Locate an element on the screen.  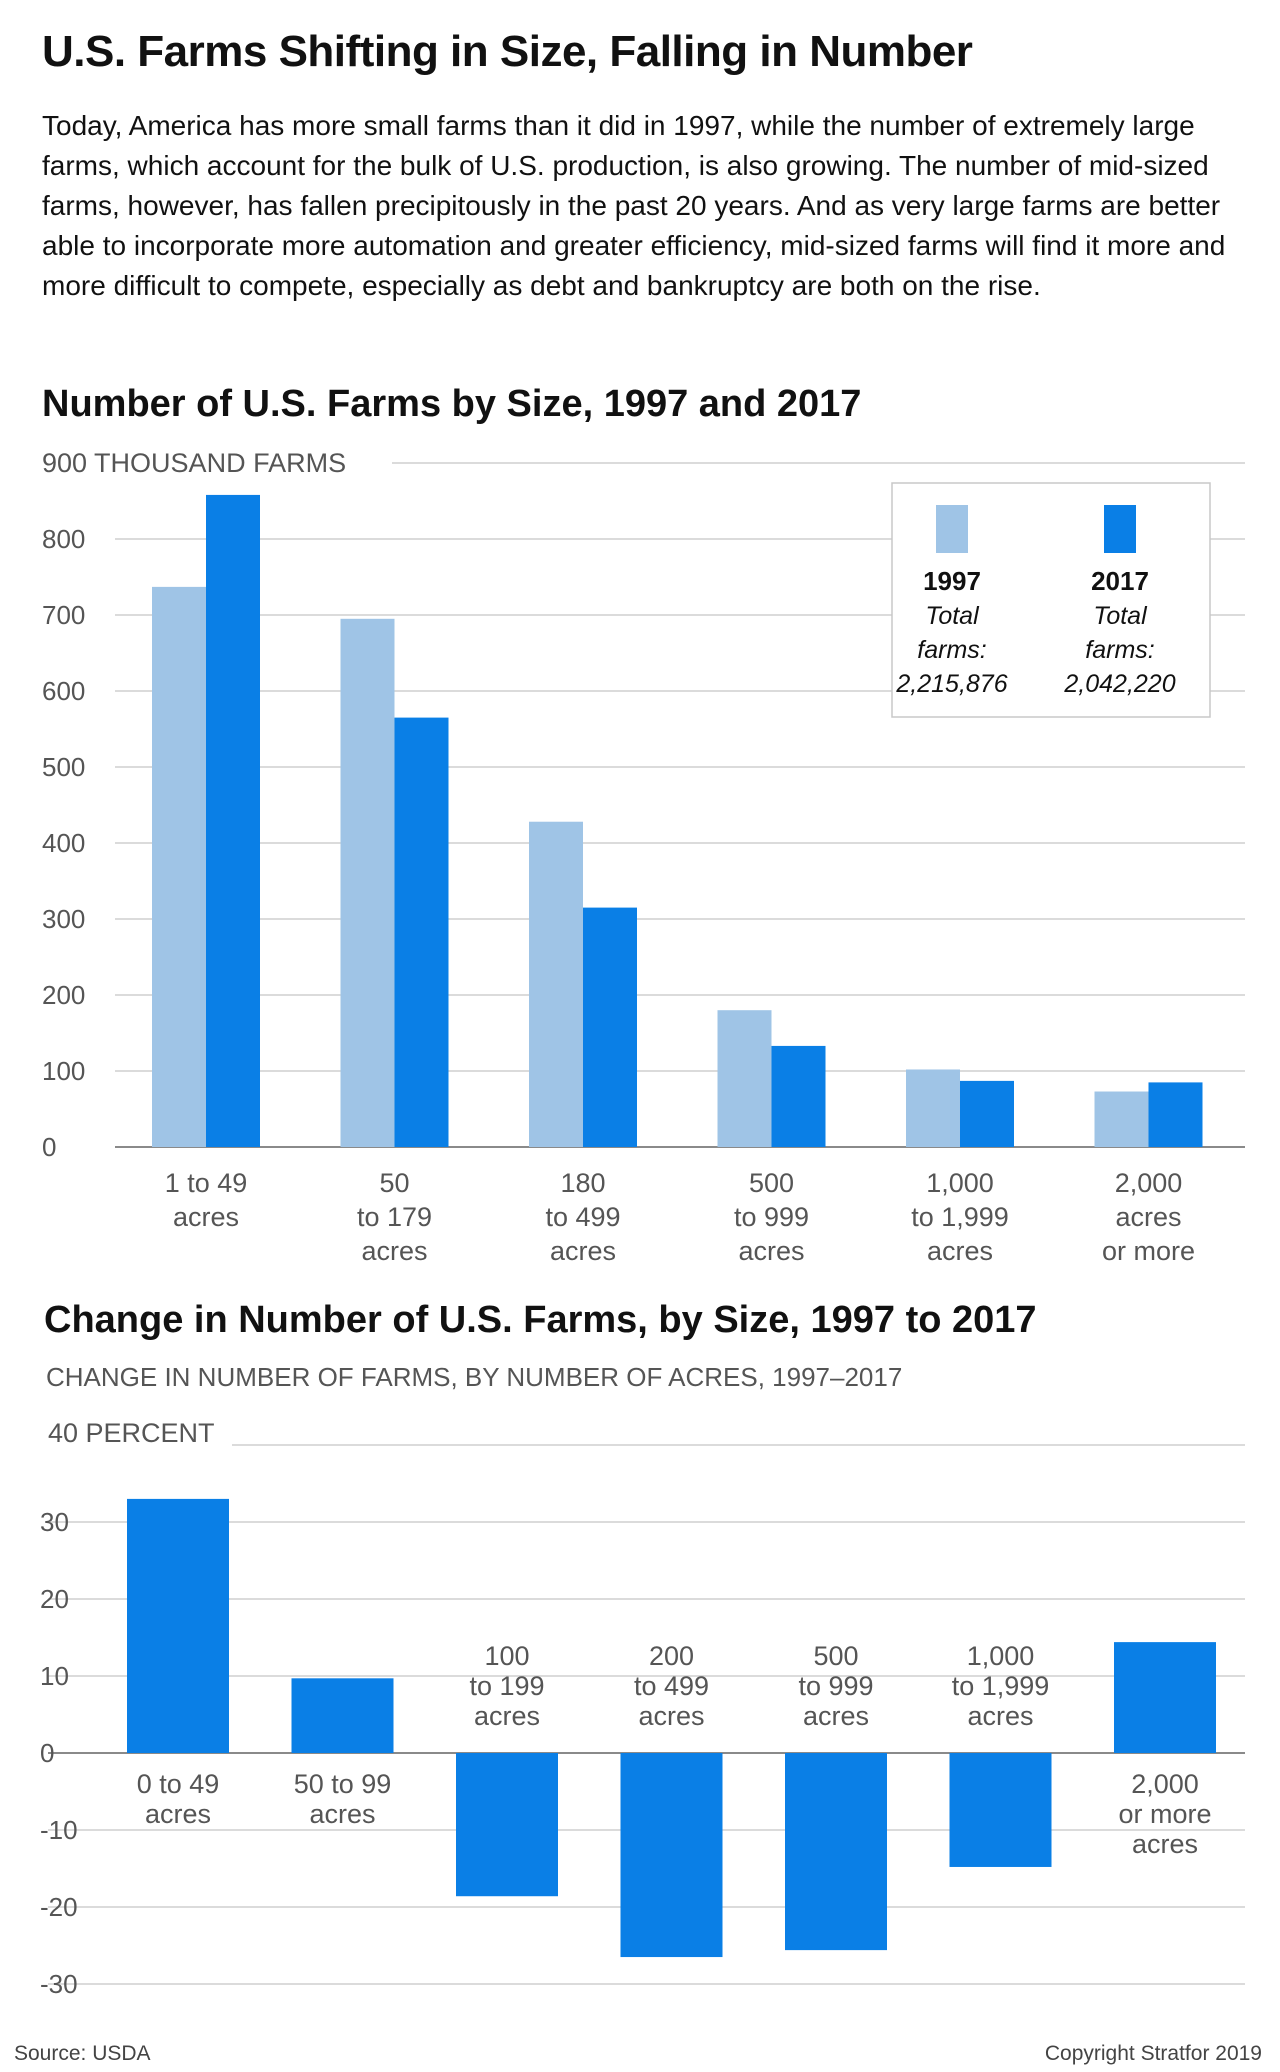
legend-1997-total: 2,215,876 is located at coordinates (951, 684).